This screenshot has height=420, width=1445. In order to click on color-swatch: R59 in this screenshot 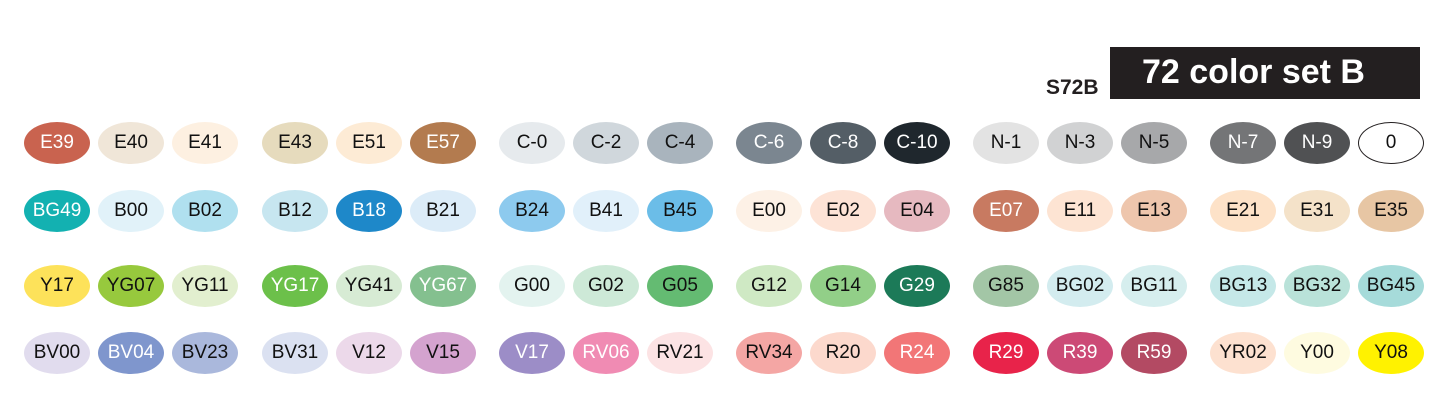, I will do `click(1154, 353)`.